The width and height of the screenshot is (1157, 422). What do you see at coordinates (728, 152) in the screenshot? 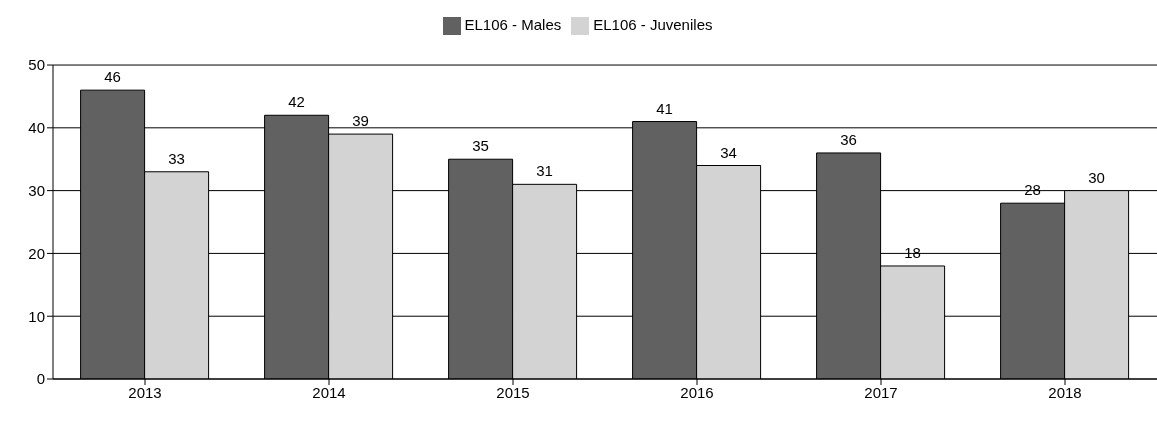
I see `data-label: 34` at bounding box center [728, 152].